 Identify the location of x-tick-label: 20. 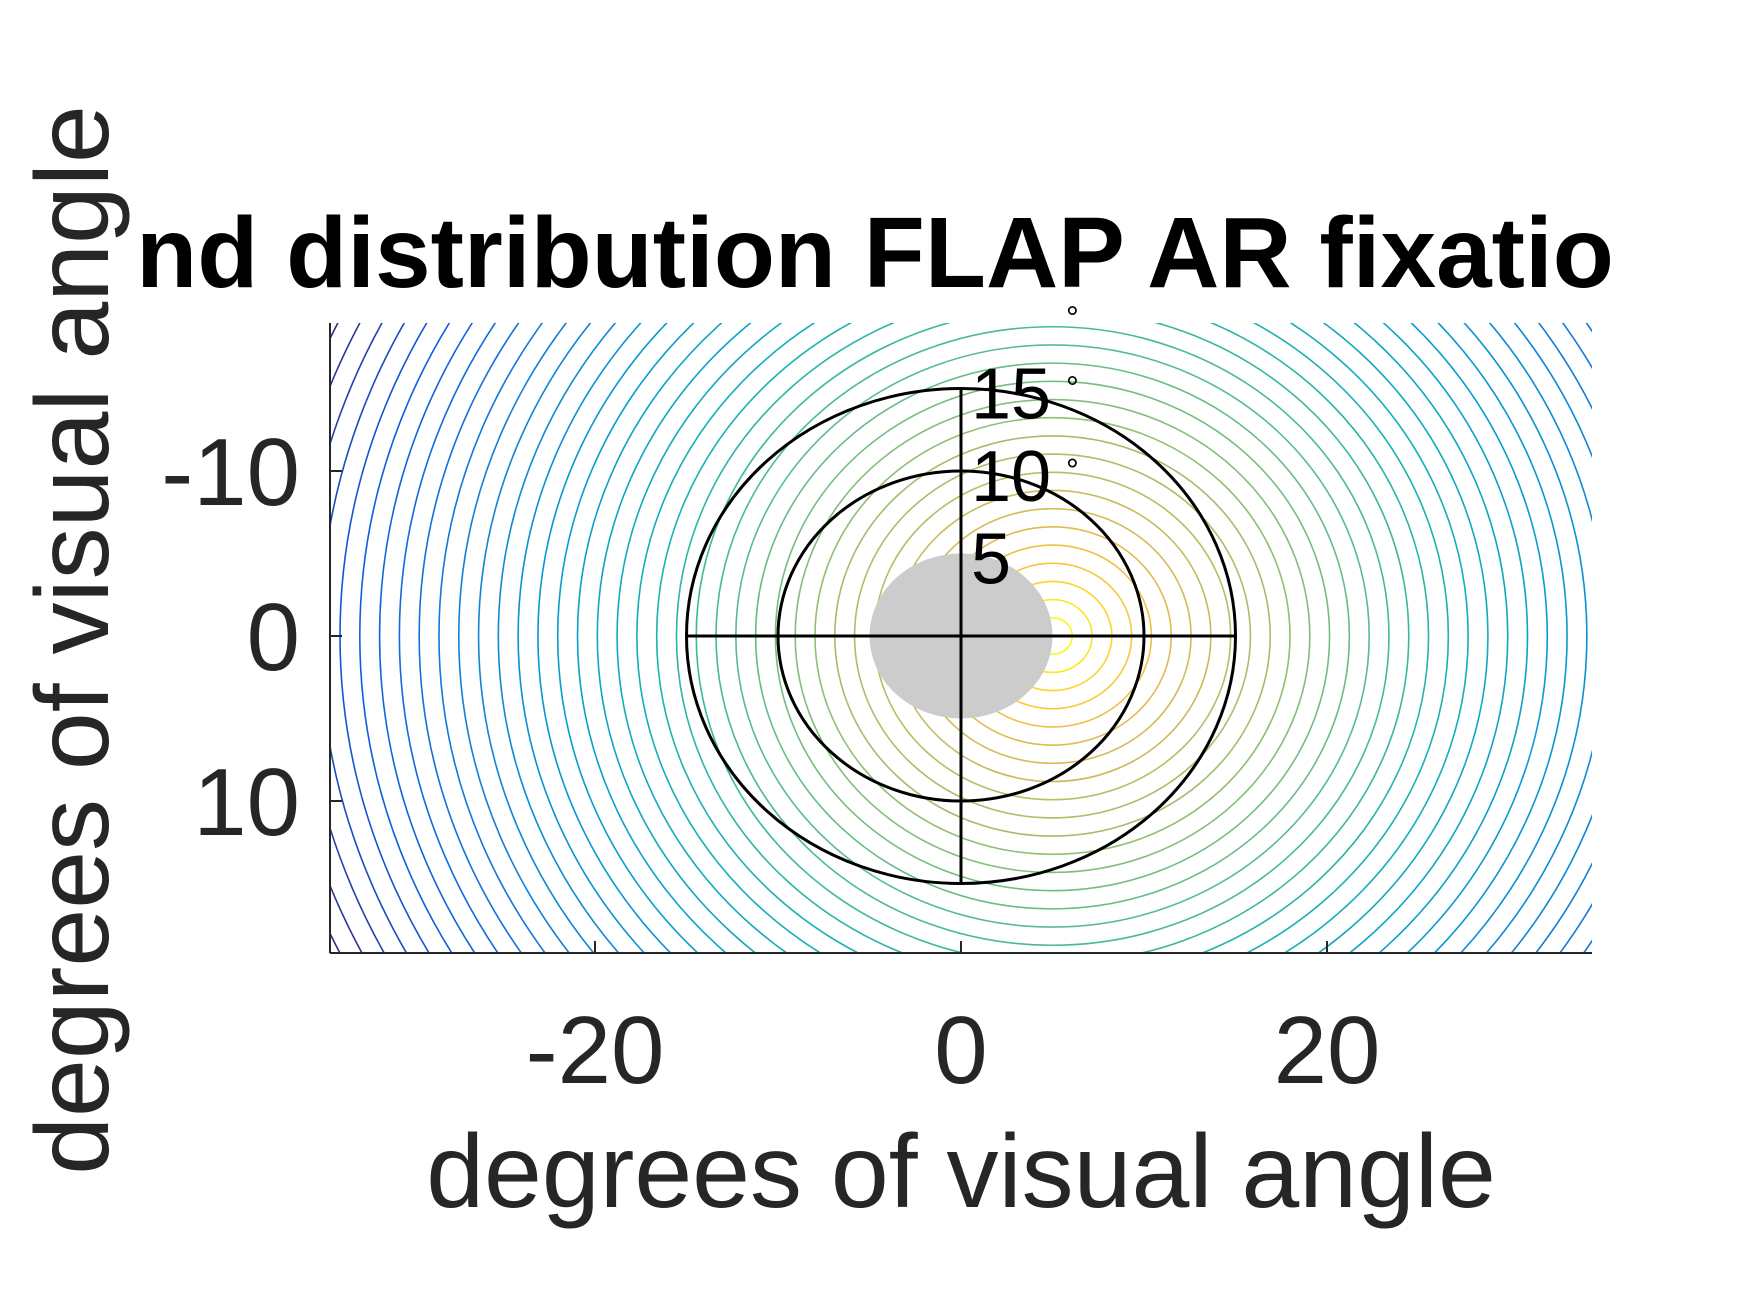
(1327, 1050).